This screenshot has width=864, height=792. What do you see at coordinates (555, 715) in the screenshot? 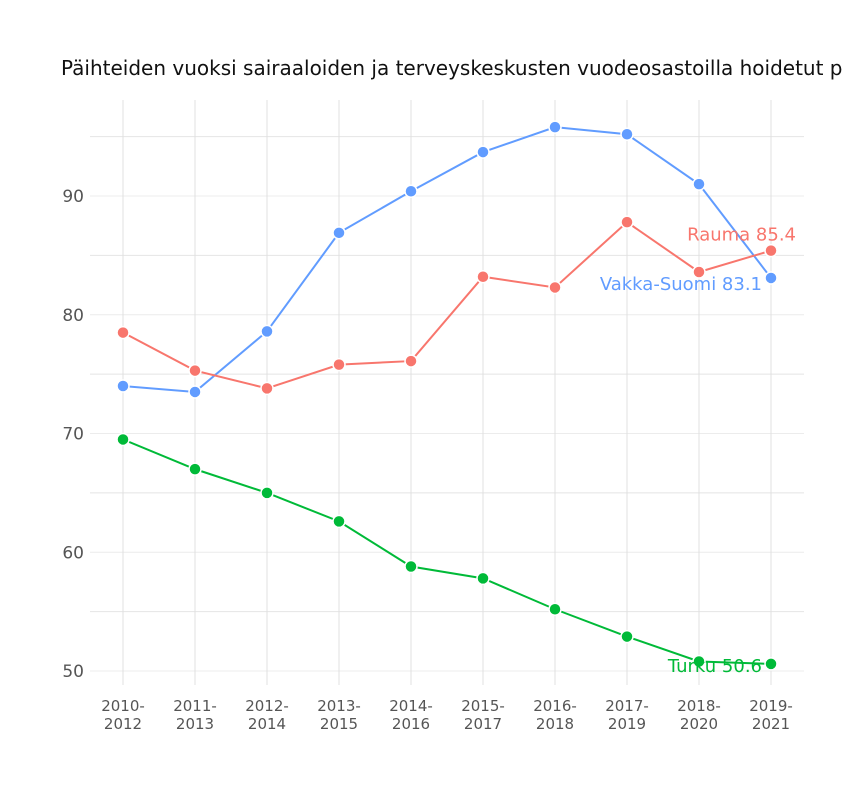
I see `x-tick-label: 2016-2018` at bounding box center [555, 715].